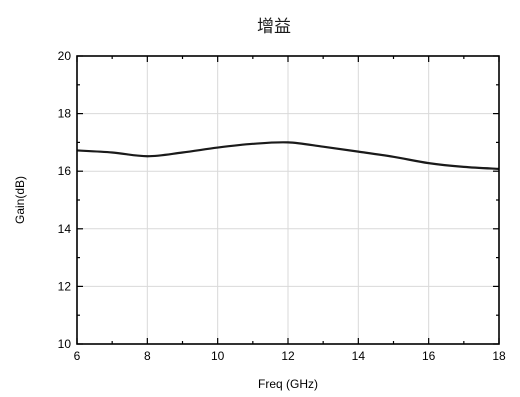 The image size is (520, 397). I want to click on y-tick-label: 12, so click(65, 286).